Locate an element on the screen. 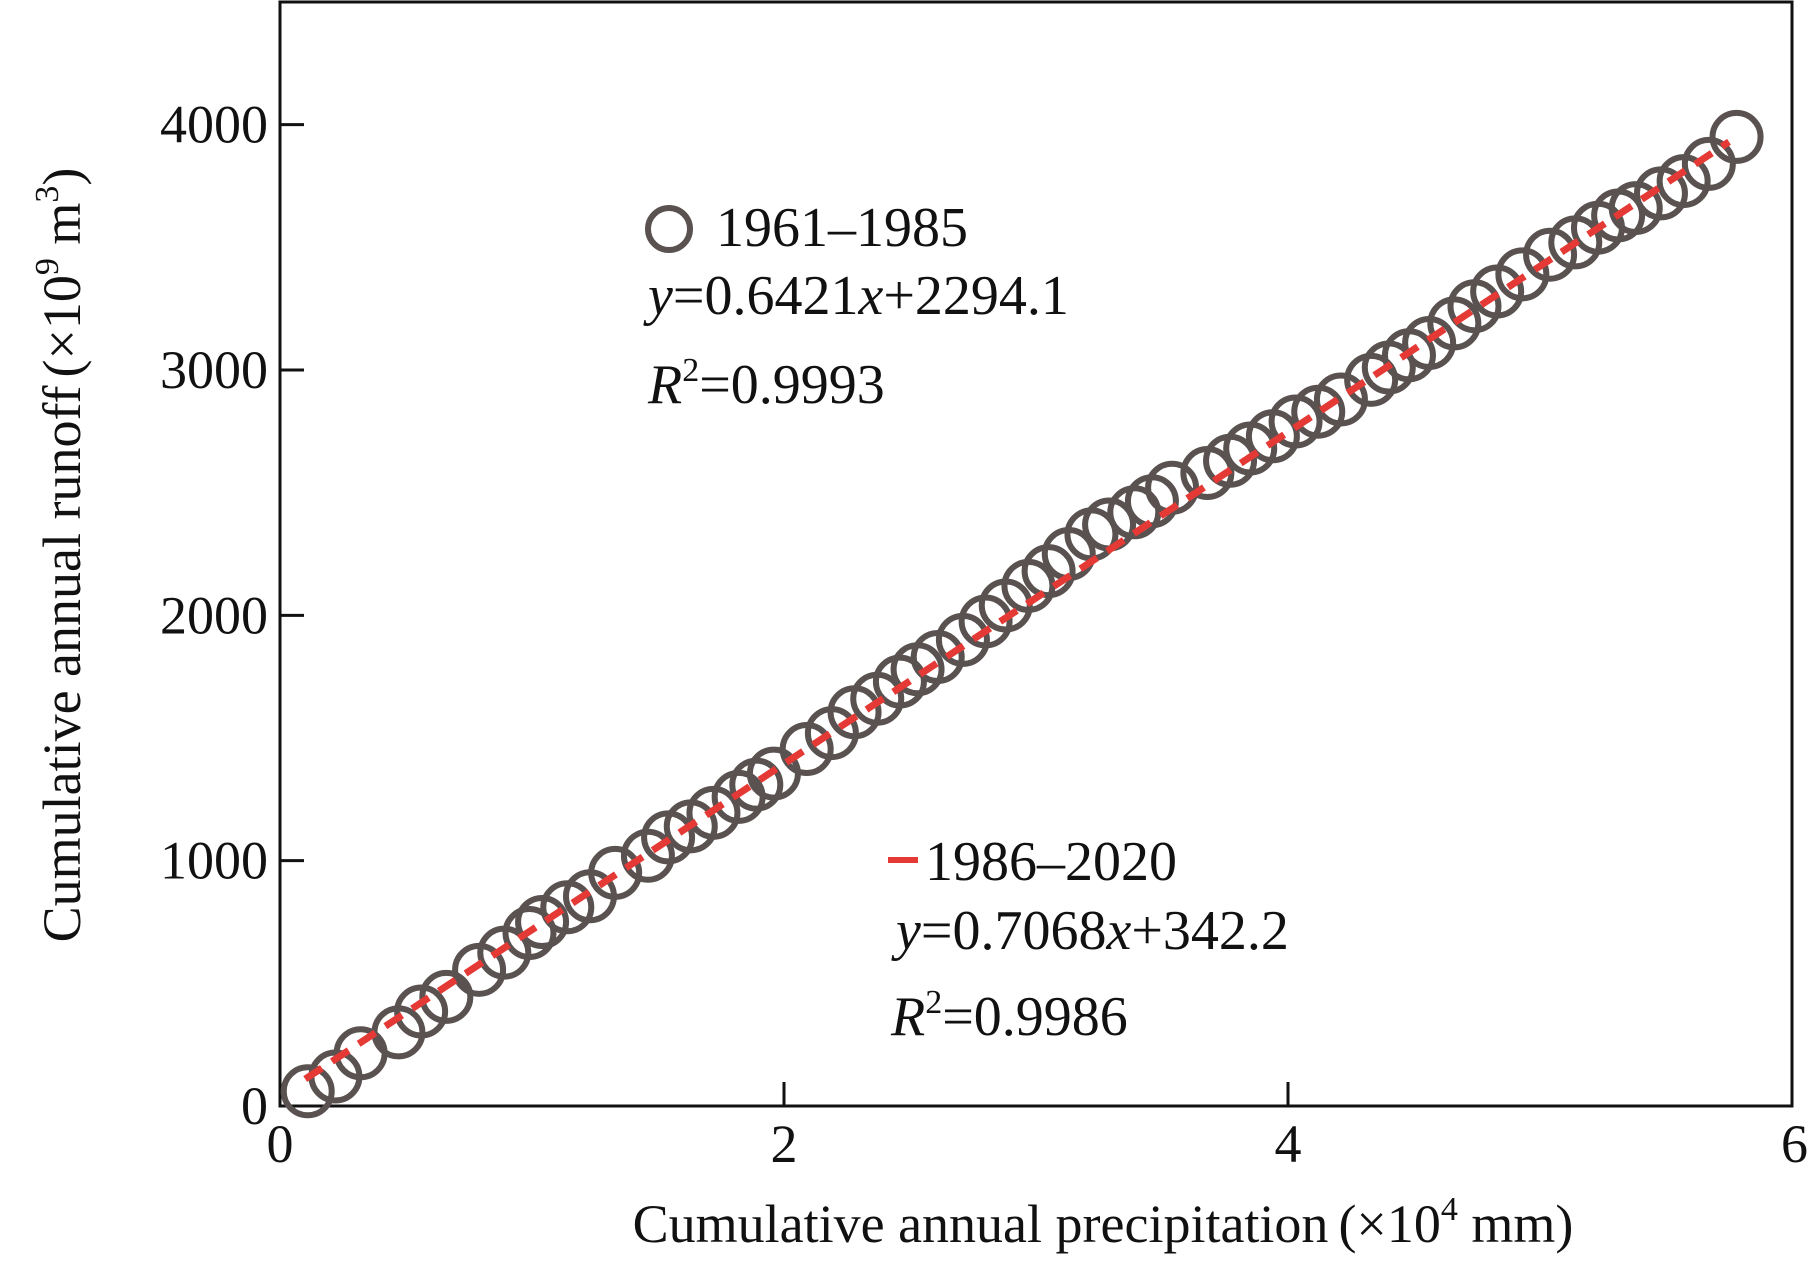 This screenshot has height=1264, width=1811. y-axis-ticks: 0 1000 2000 3000 4000 is located at coordinates (232, 615).